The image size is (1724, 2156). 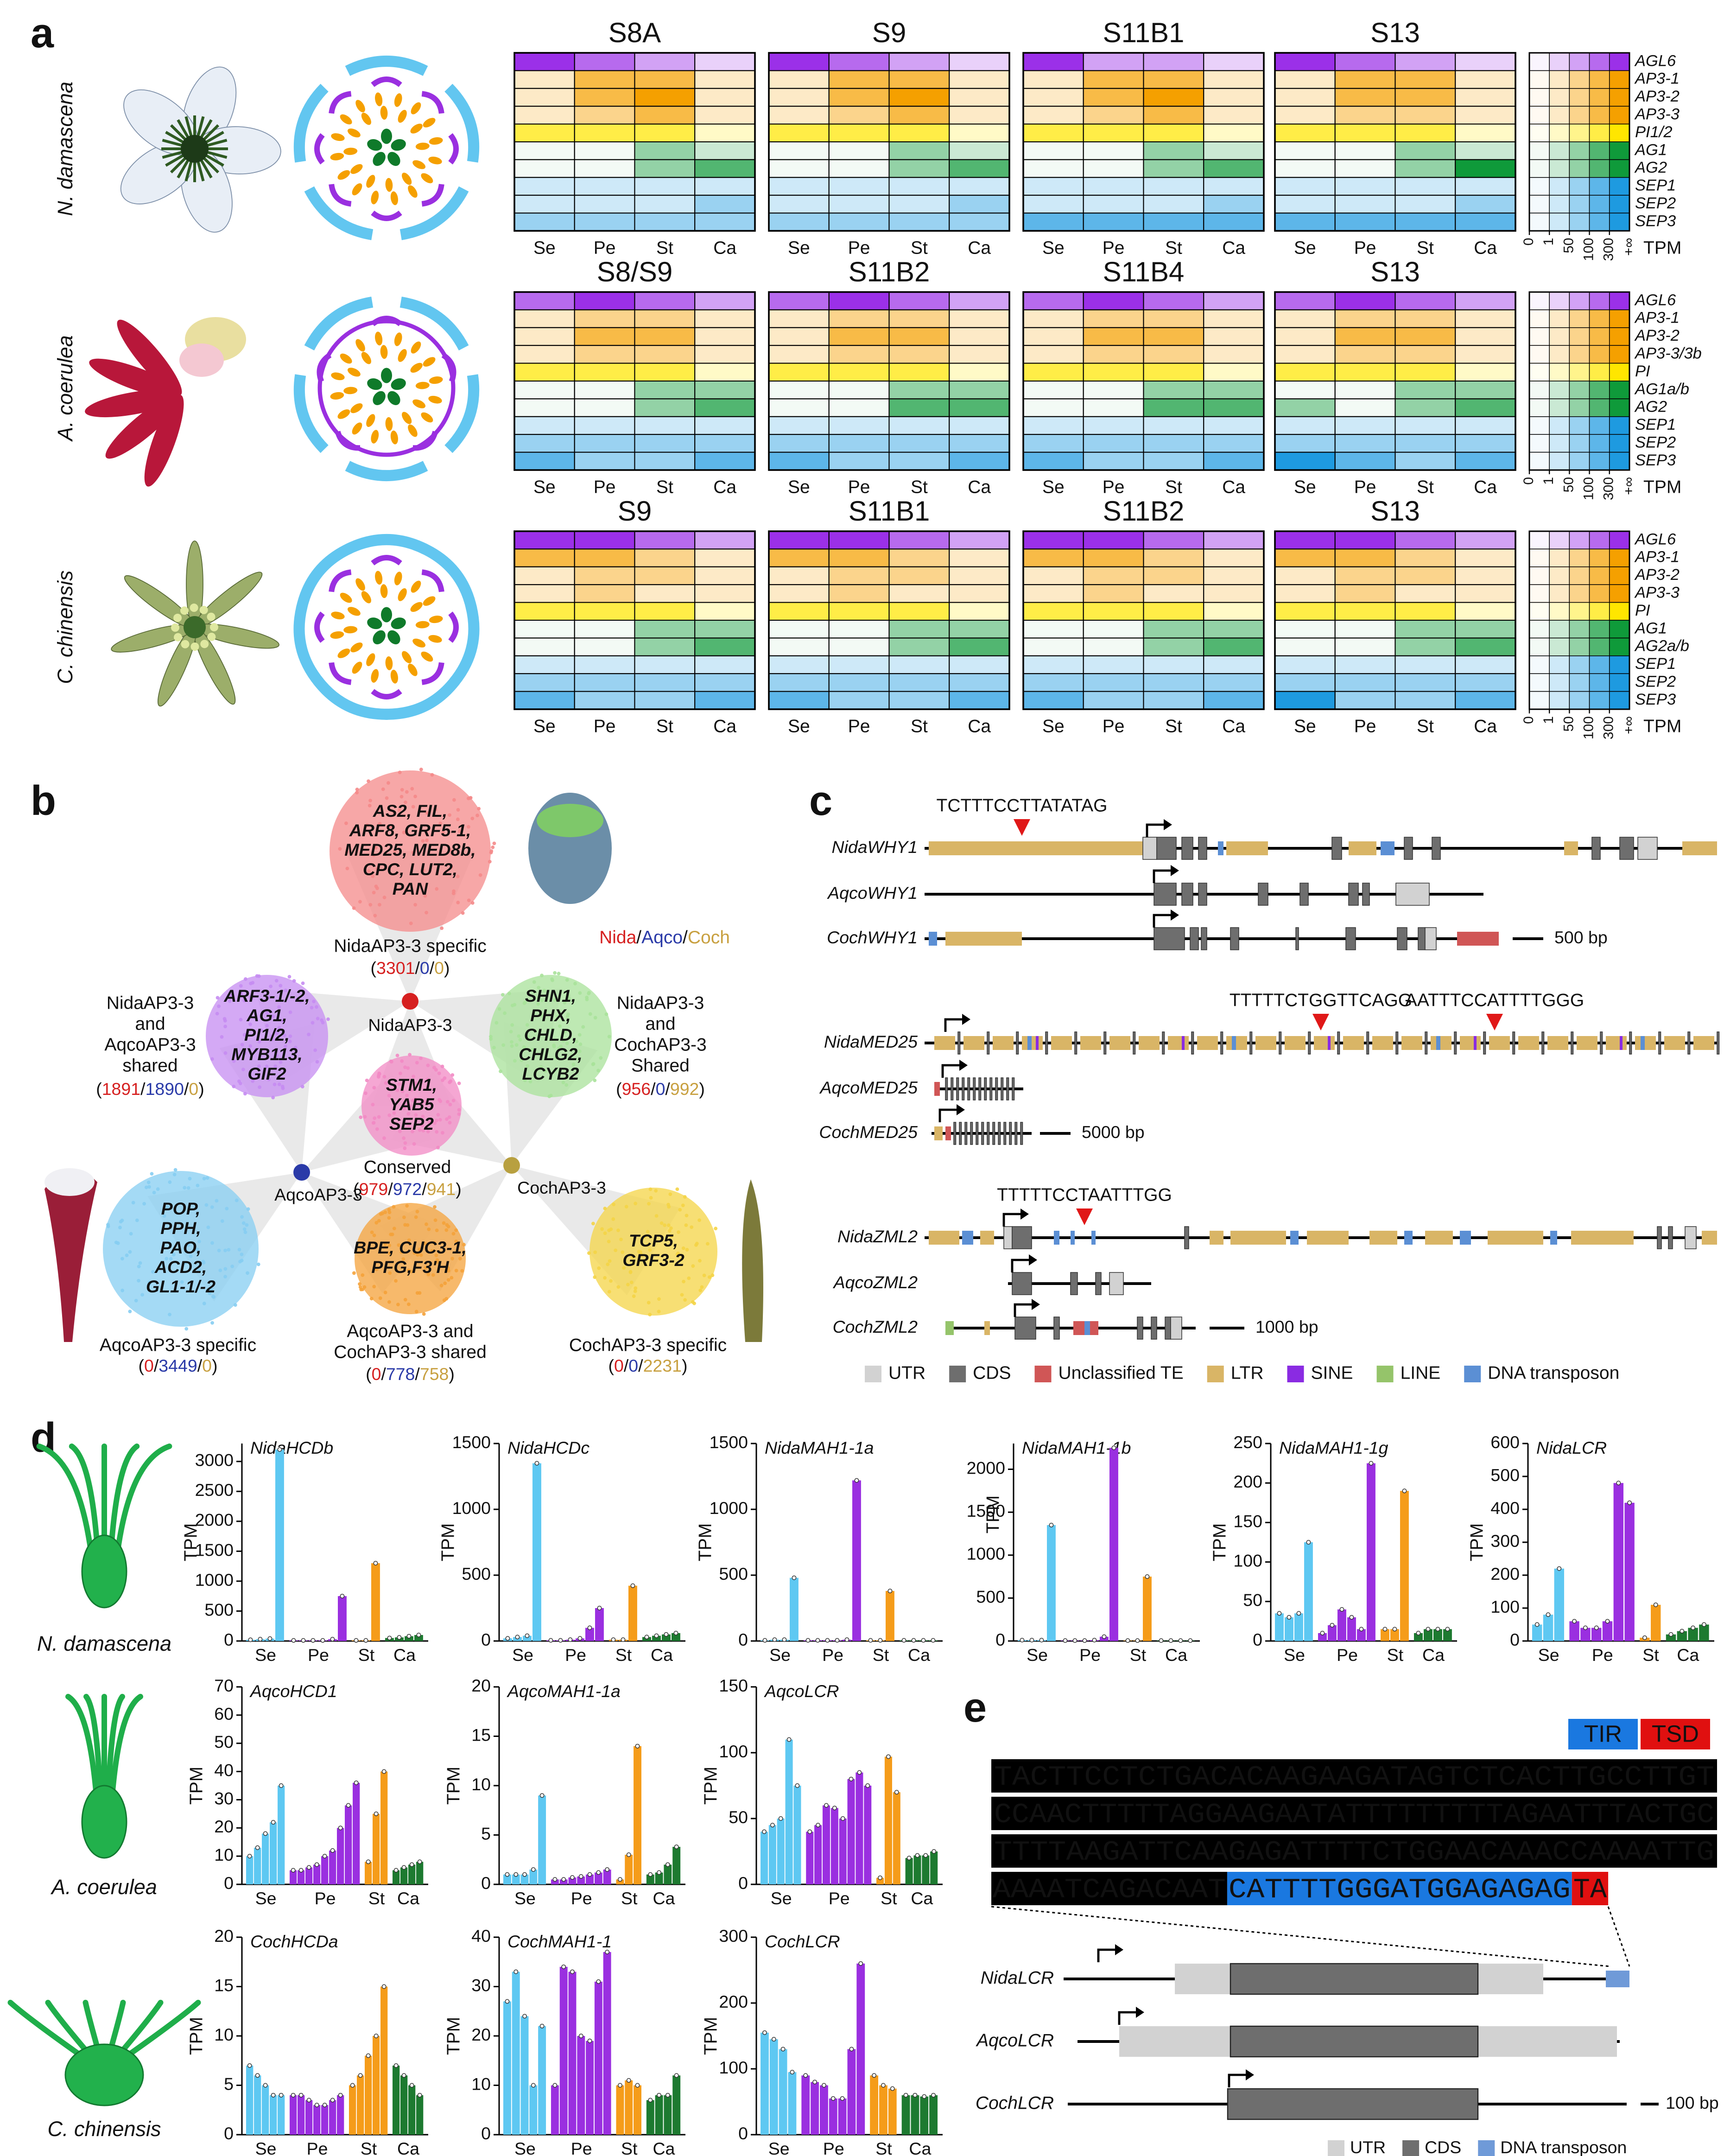 I want to click on y-tick-label: 600, so click(x=1505, y=1442).